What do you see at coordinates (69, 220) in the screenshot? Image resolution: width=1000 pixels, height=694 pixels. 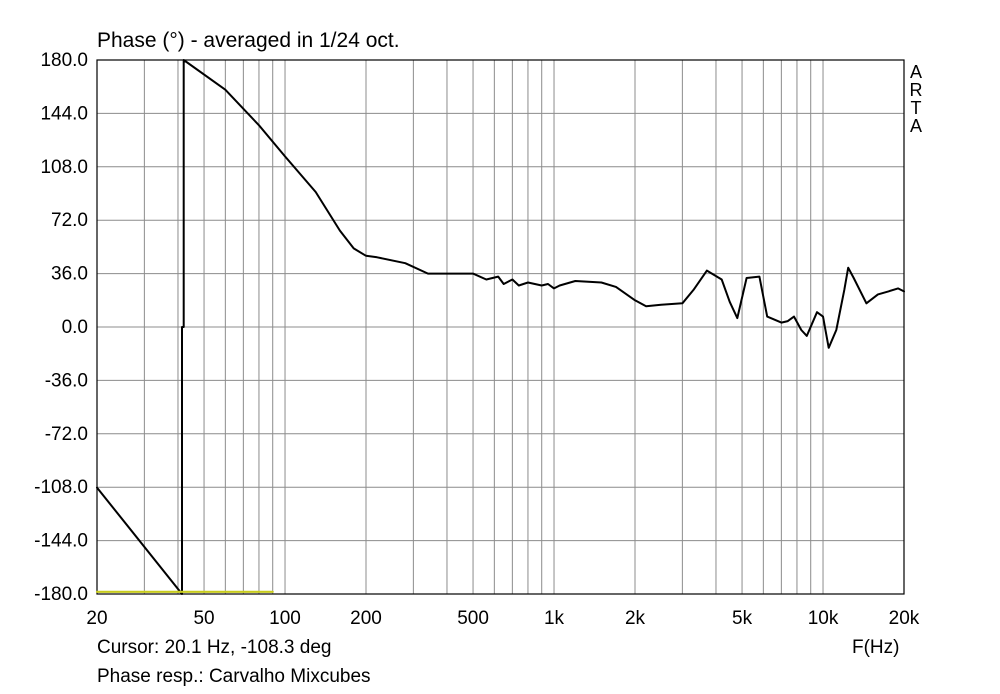 I see `y-tick-label: 72.0` at bounding box center [69, 220].